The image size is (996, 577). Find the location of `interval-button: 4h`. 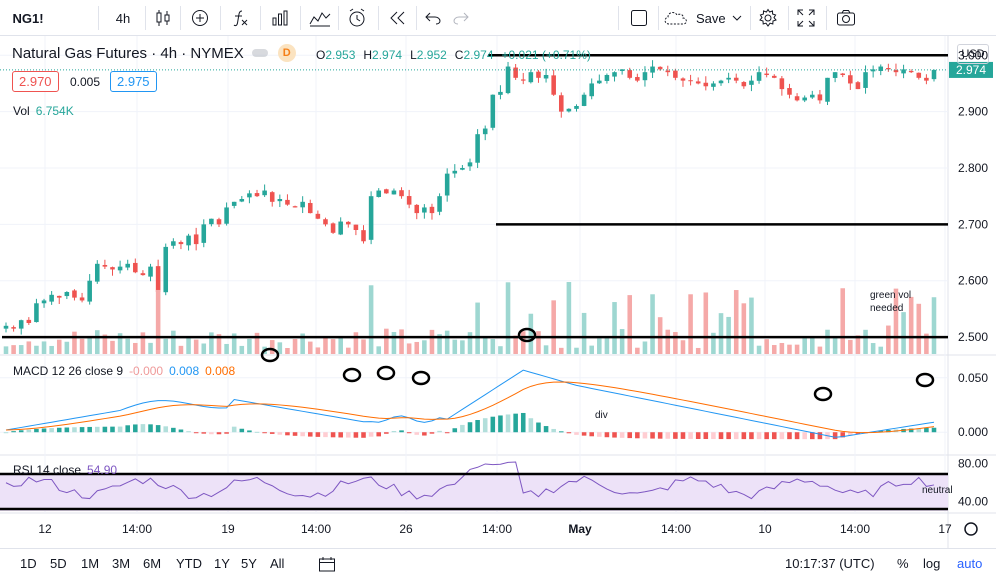

interval-button: 4h is located at coordinates (123, 18).